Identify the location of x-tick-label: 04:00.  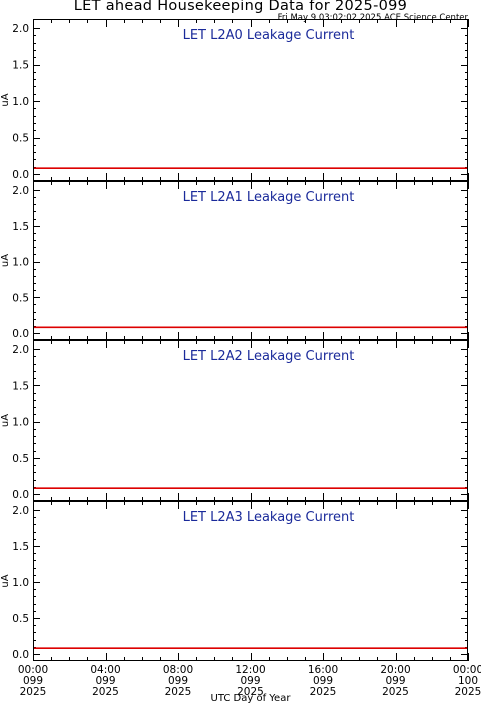
(105, 670).